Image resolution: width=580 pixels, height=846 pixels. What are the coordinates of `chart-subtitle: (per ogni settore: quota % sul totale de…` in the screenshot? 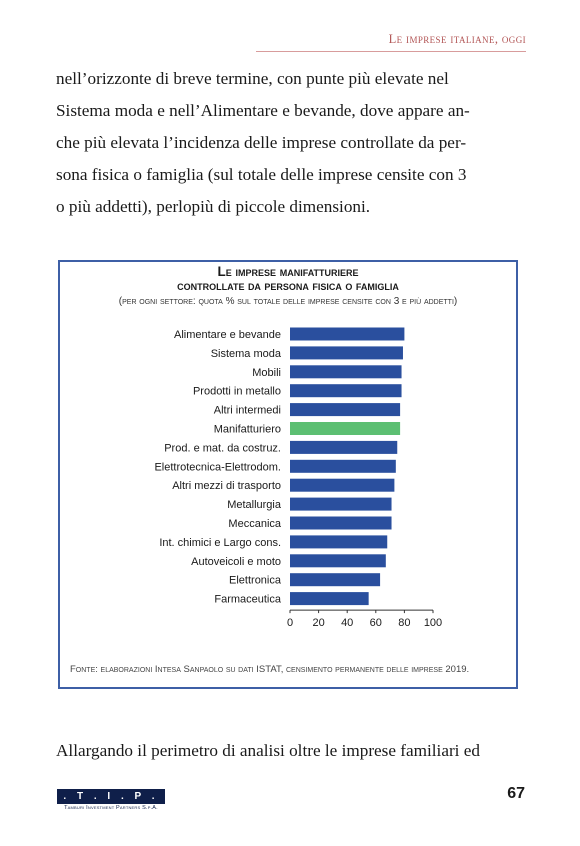 It's located at (288, 301).